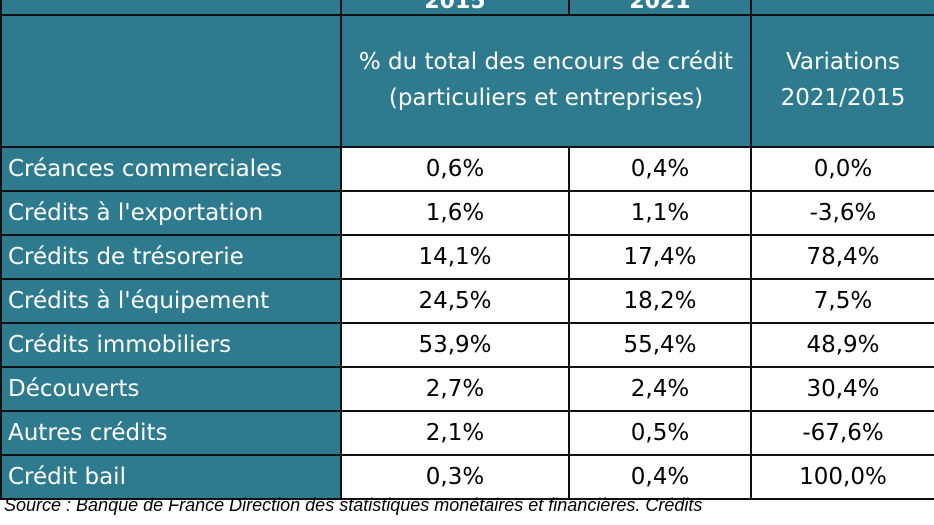 This screenshot has height=525, width=934. I want to click on row-label: Crédit bail, so click(171, 477).